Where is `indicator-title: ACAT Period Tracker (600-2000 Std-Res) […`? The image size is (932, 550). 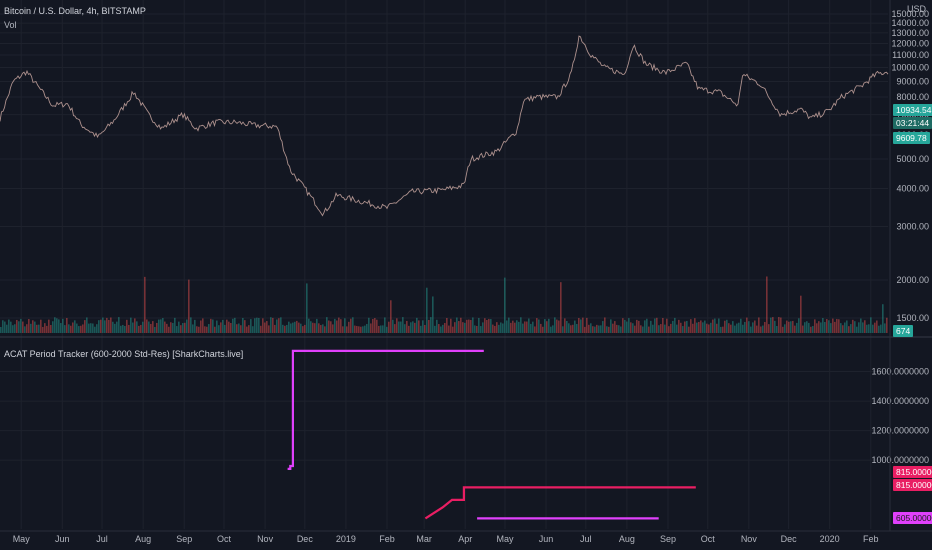 indicator-title: ACAT Period Tracker (600-2000 Std-Res) [… is located at coordinates (124, 354).